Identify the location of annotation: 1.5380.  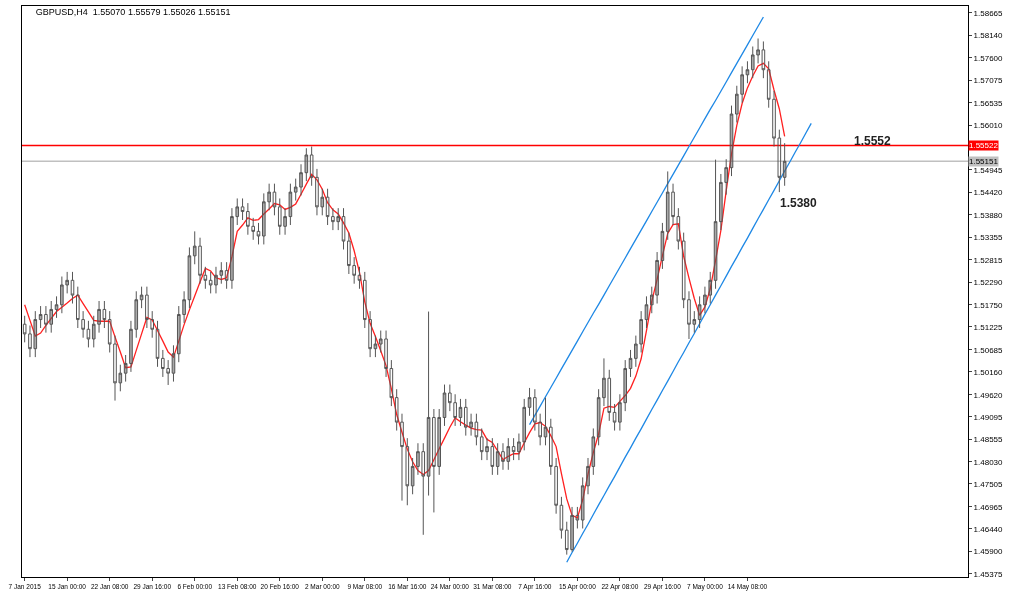
(799, 203).